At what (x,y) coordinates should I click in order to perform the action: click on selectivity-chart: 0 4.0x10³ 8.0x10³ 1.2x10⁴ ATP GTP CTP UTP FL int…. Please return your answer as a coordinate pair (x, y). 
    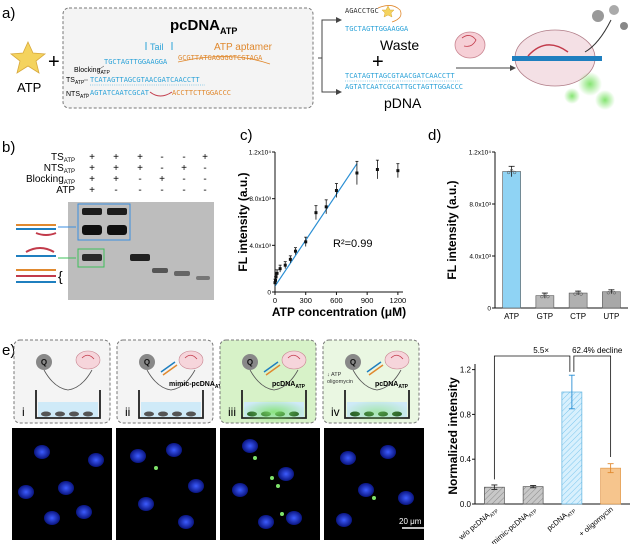
    Looking at the image, I should click on (536, 235).